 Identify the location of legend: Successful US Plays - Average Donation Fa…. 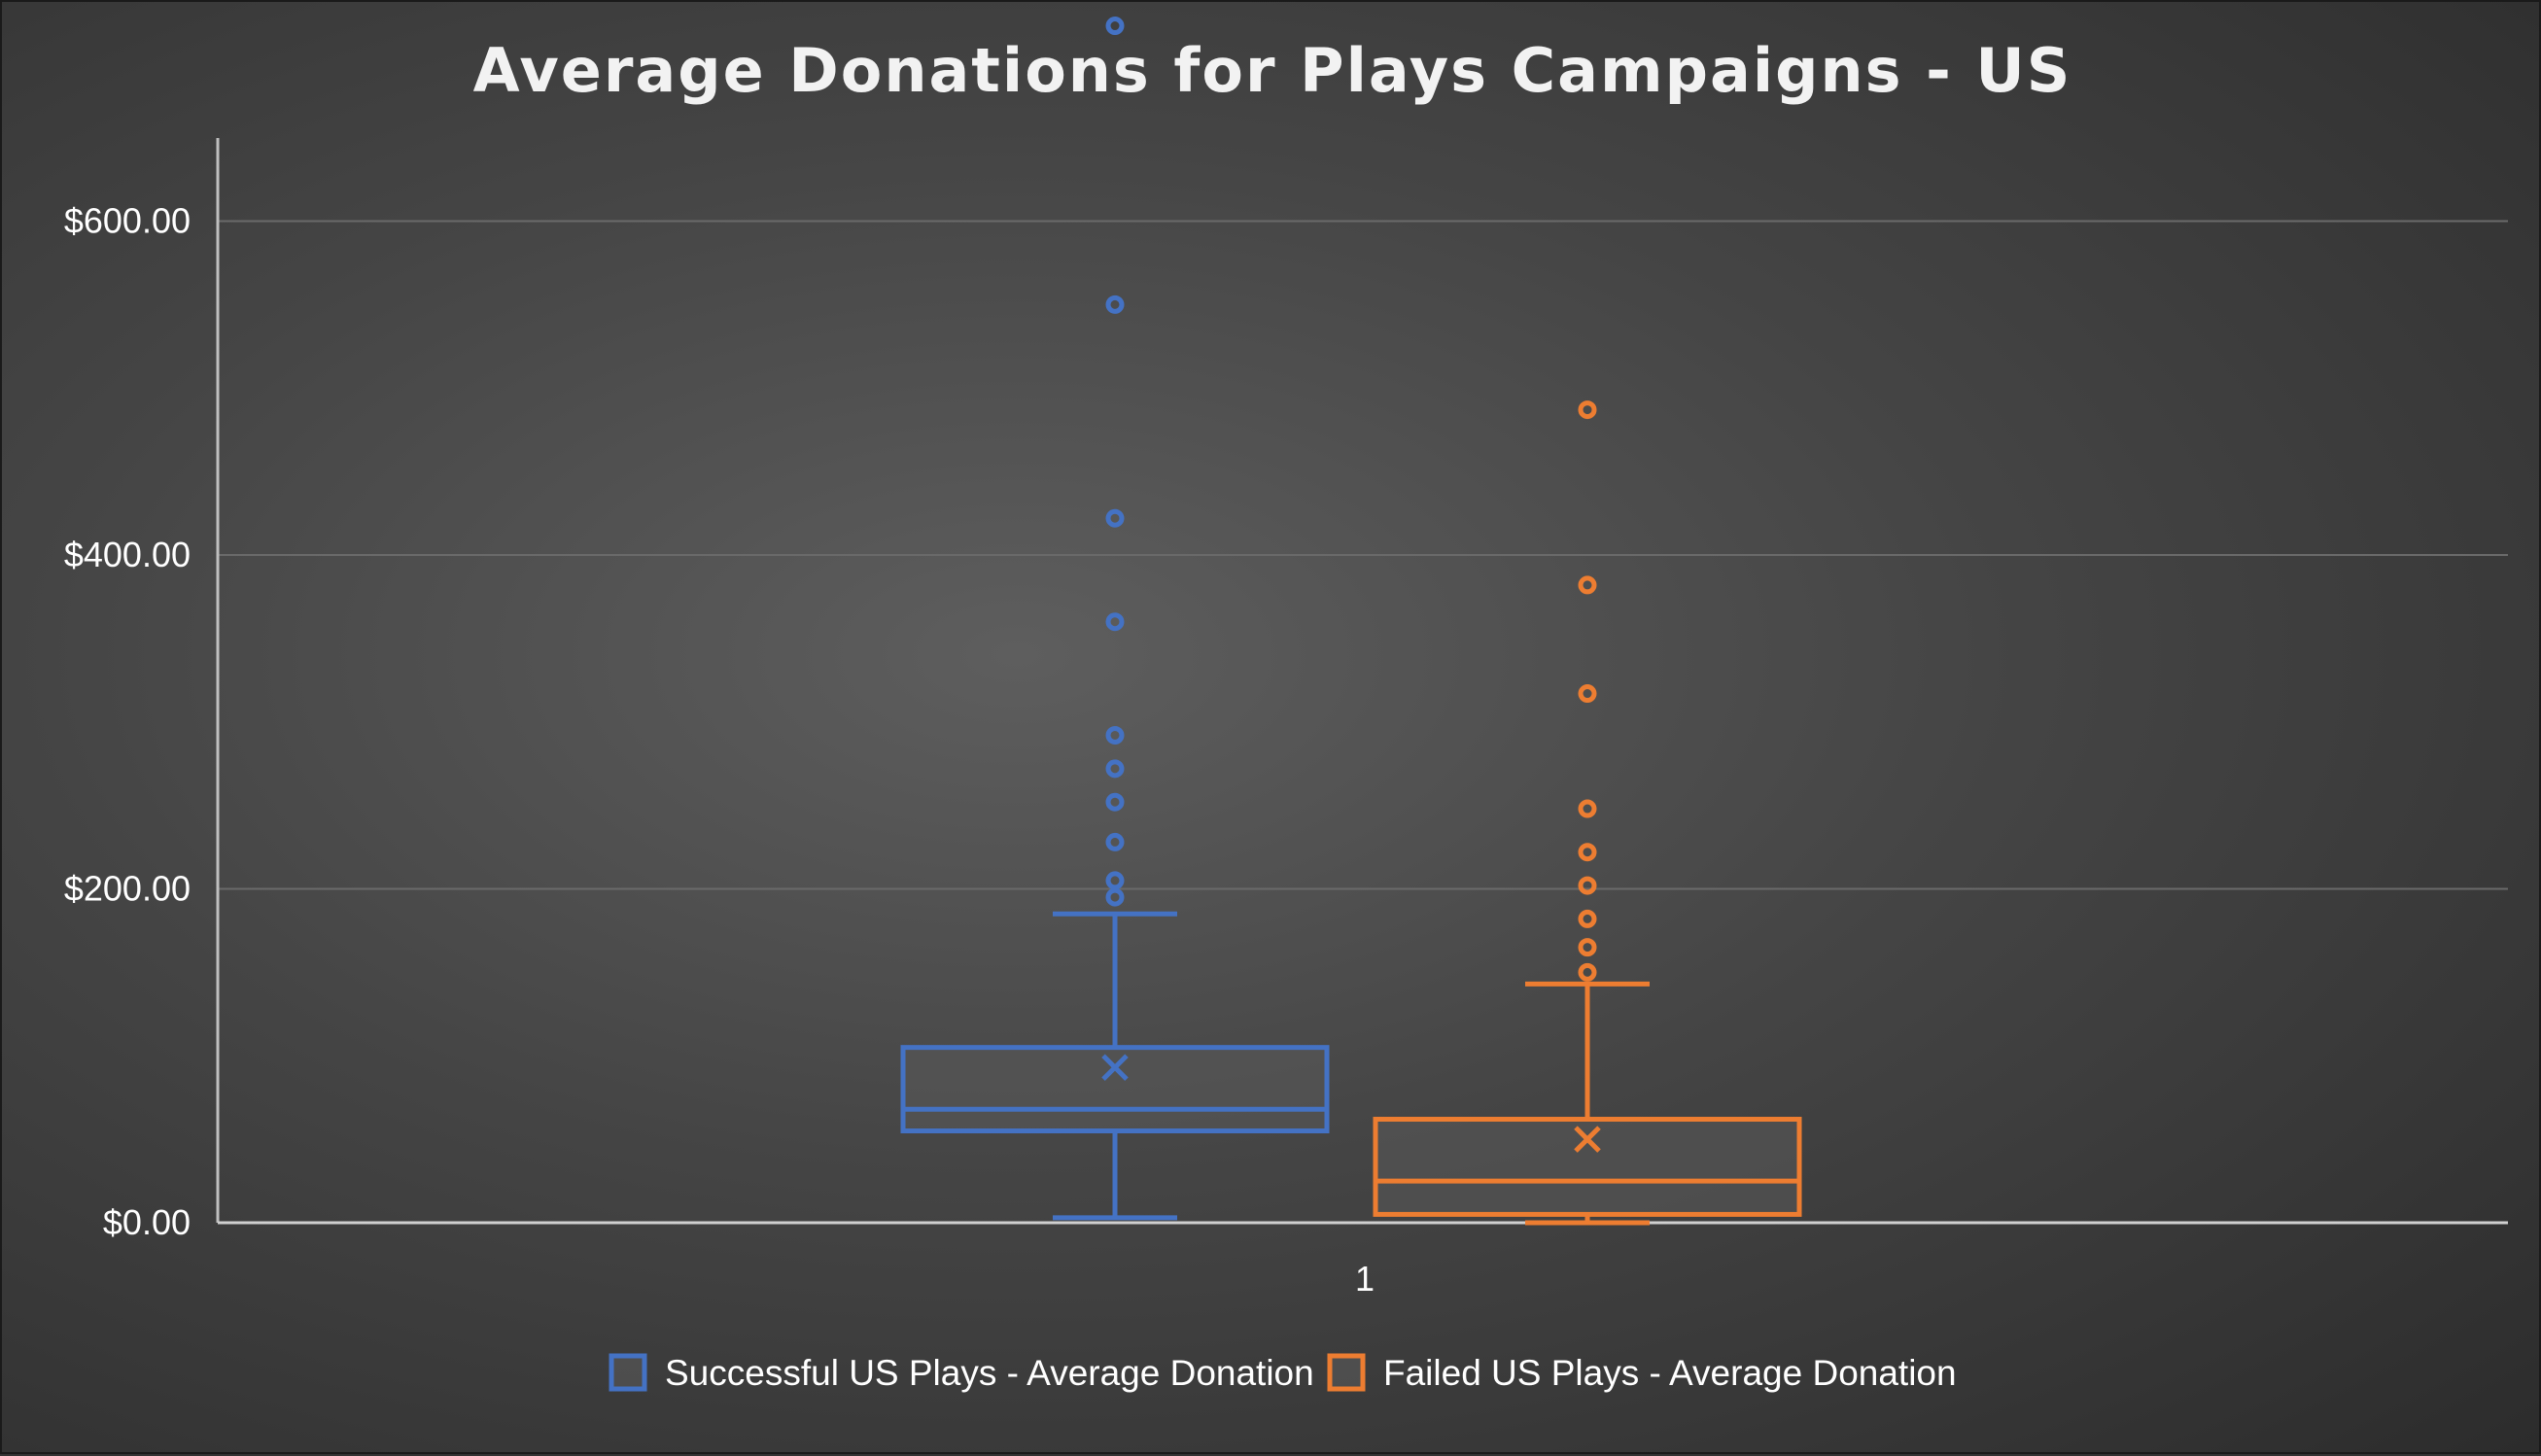
(1283, 1373).